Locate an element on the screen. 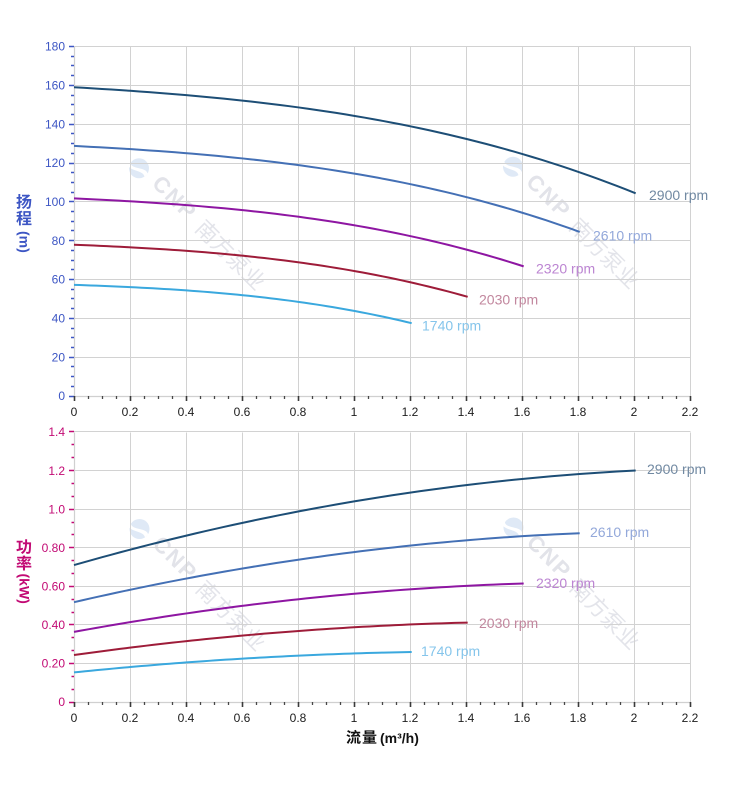  svg-text: 100 is located at coordinates (55, 202).